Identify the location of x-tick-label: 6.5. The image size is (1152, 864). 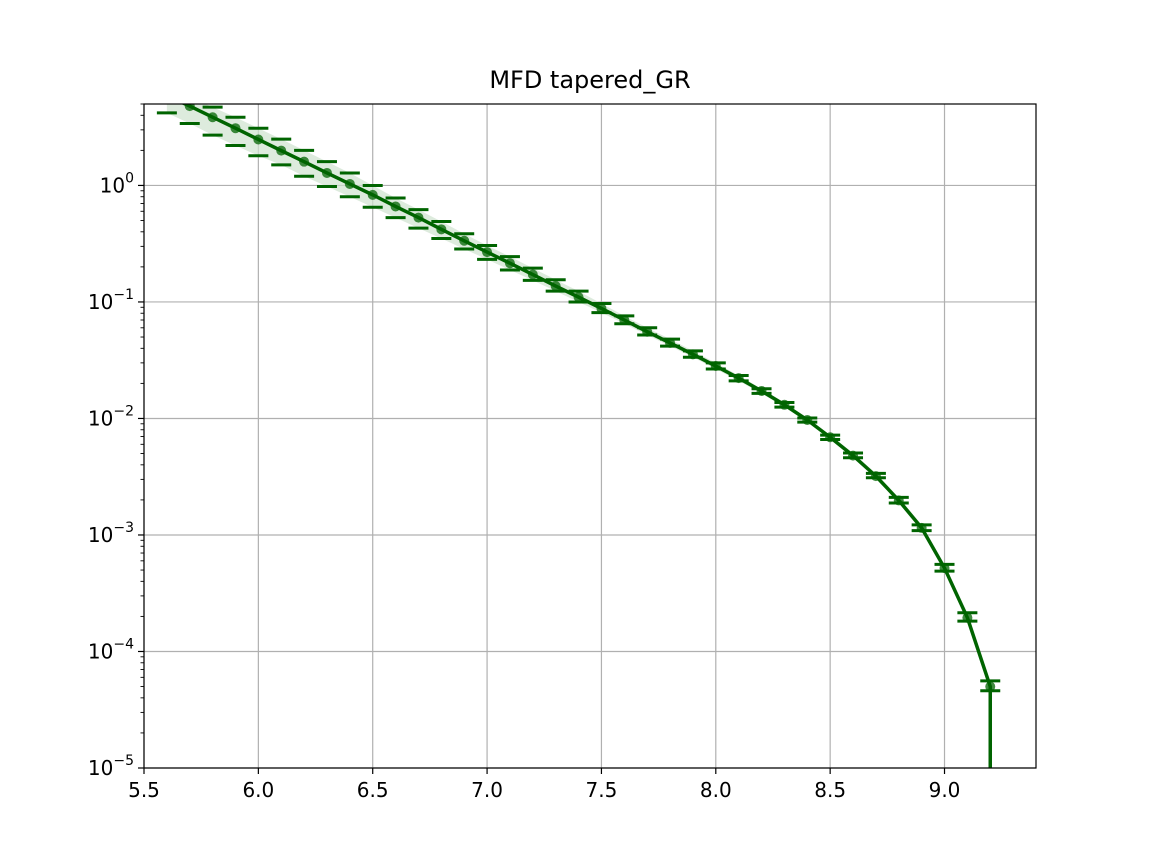
(373, 790).